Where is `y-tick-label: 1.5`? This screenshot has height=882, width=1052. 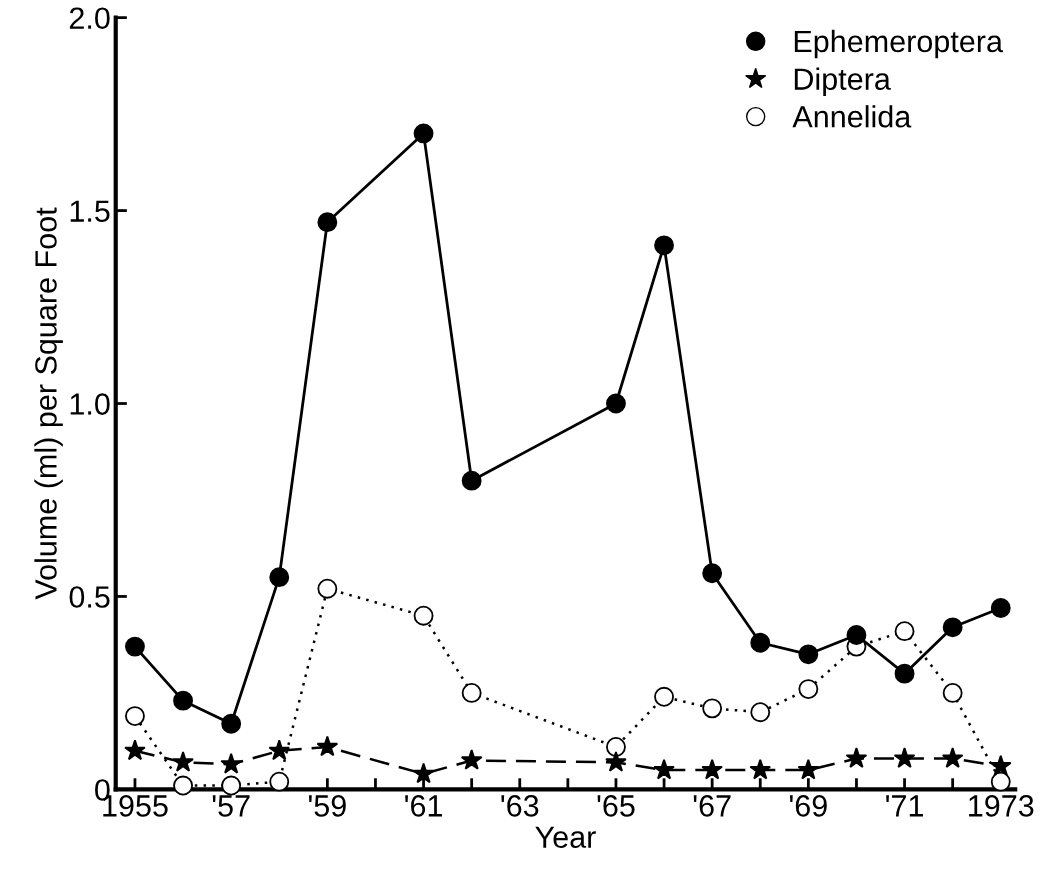 y-tick-label: 1.5 is located at coordinates (90, 211).